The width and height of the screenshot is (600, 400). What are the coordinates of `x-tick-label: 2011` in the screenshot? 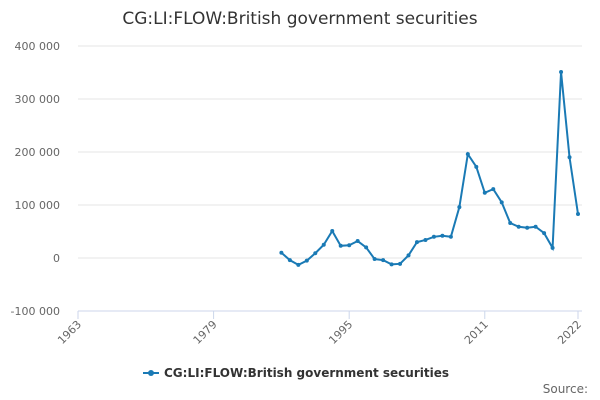 It's located at (476, 332).